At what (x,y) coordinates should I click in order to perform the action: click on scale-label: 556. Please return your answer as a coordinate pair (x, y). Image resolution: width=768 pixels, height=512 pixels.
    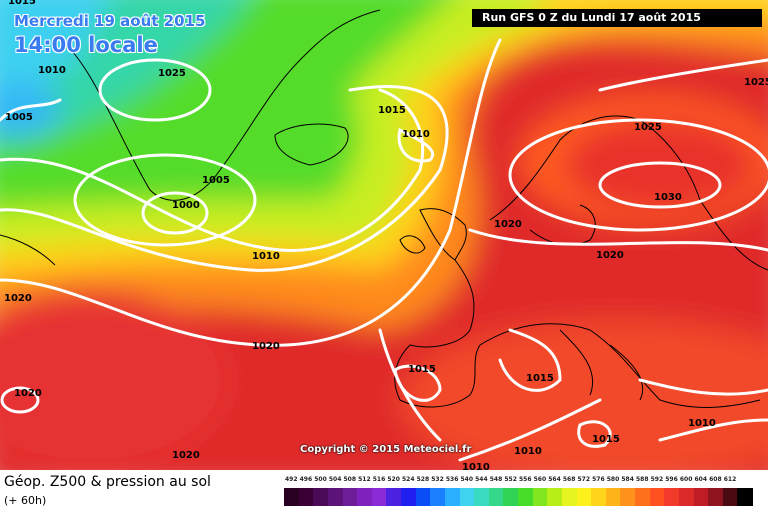
    Looking at the image, I should click on (525, 479).